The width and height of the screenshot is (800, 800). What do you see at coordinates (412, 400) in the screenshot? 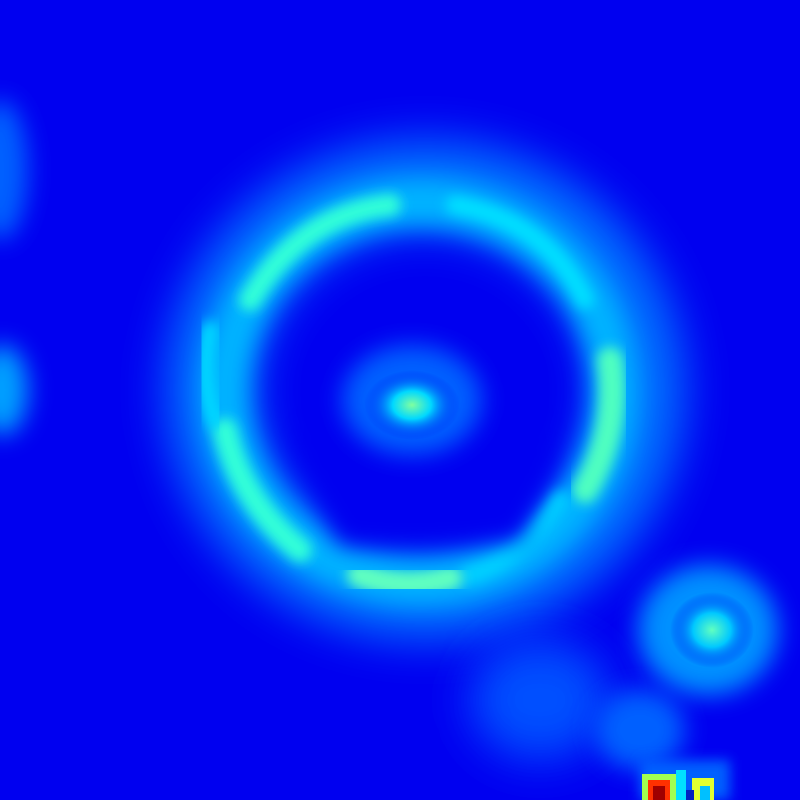
I see `central-lens-galaxy` at bounding box center [412, 400].